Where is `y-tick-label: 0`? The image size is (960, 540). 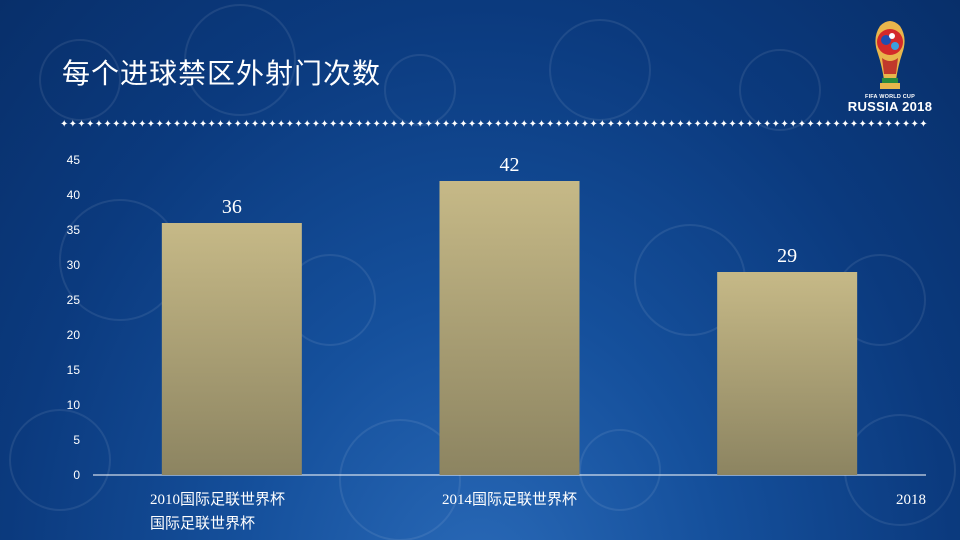
y-tick-label: 0 is located at coordinates (76, 475).